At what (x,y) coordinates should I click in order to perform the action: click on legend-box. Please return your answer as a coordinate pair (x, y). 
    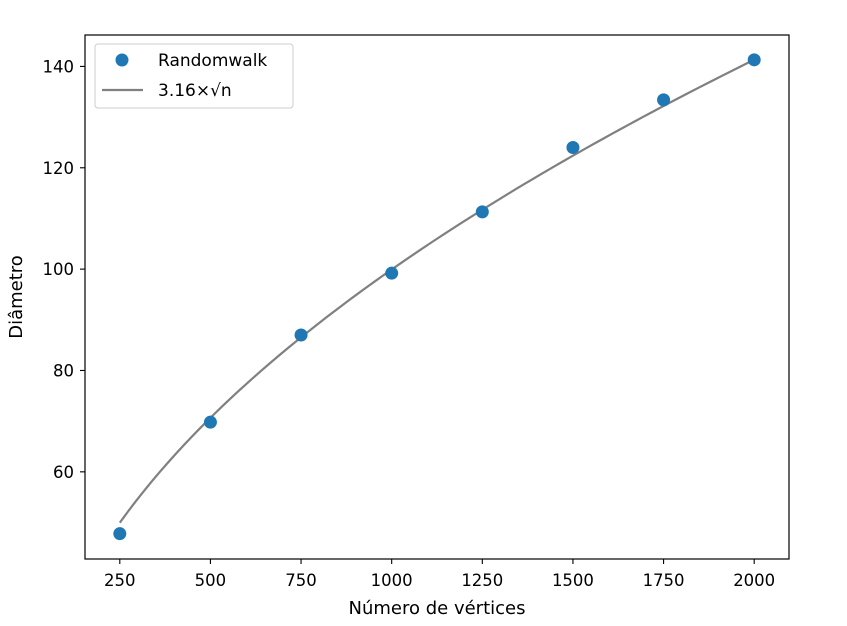
    Looking at the image, I should click on (194, 76).